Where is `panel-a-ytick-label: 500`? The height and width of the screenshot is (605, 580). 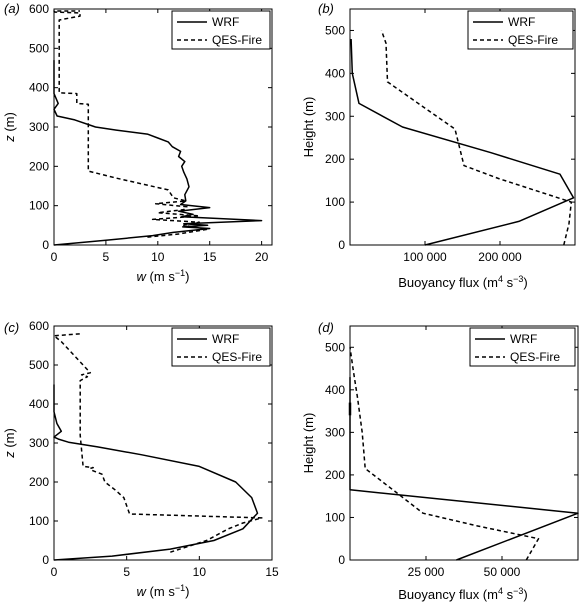
panel-a-ytick-label: 500 is located at coordinates (39, 48).